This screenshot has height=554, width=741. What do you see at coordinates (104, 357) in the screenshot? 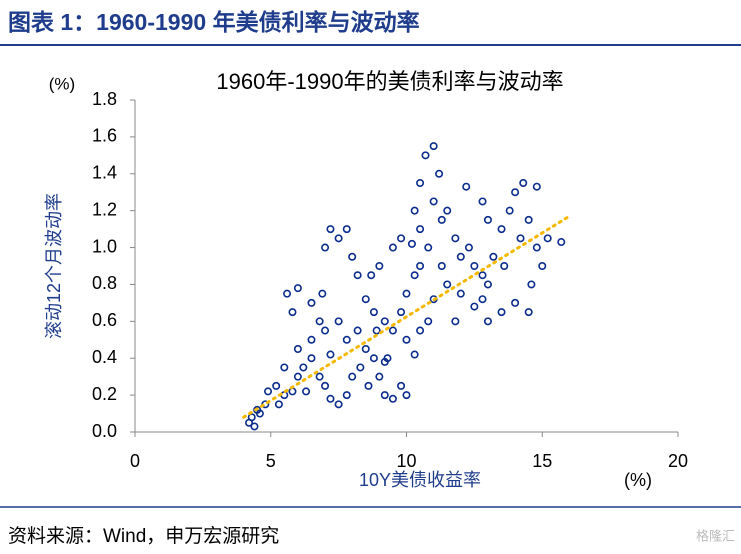
I see `y-tick-label: 0.4` at bounding box center [104, 357].